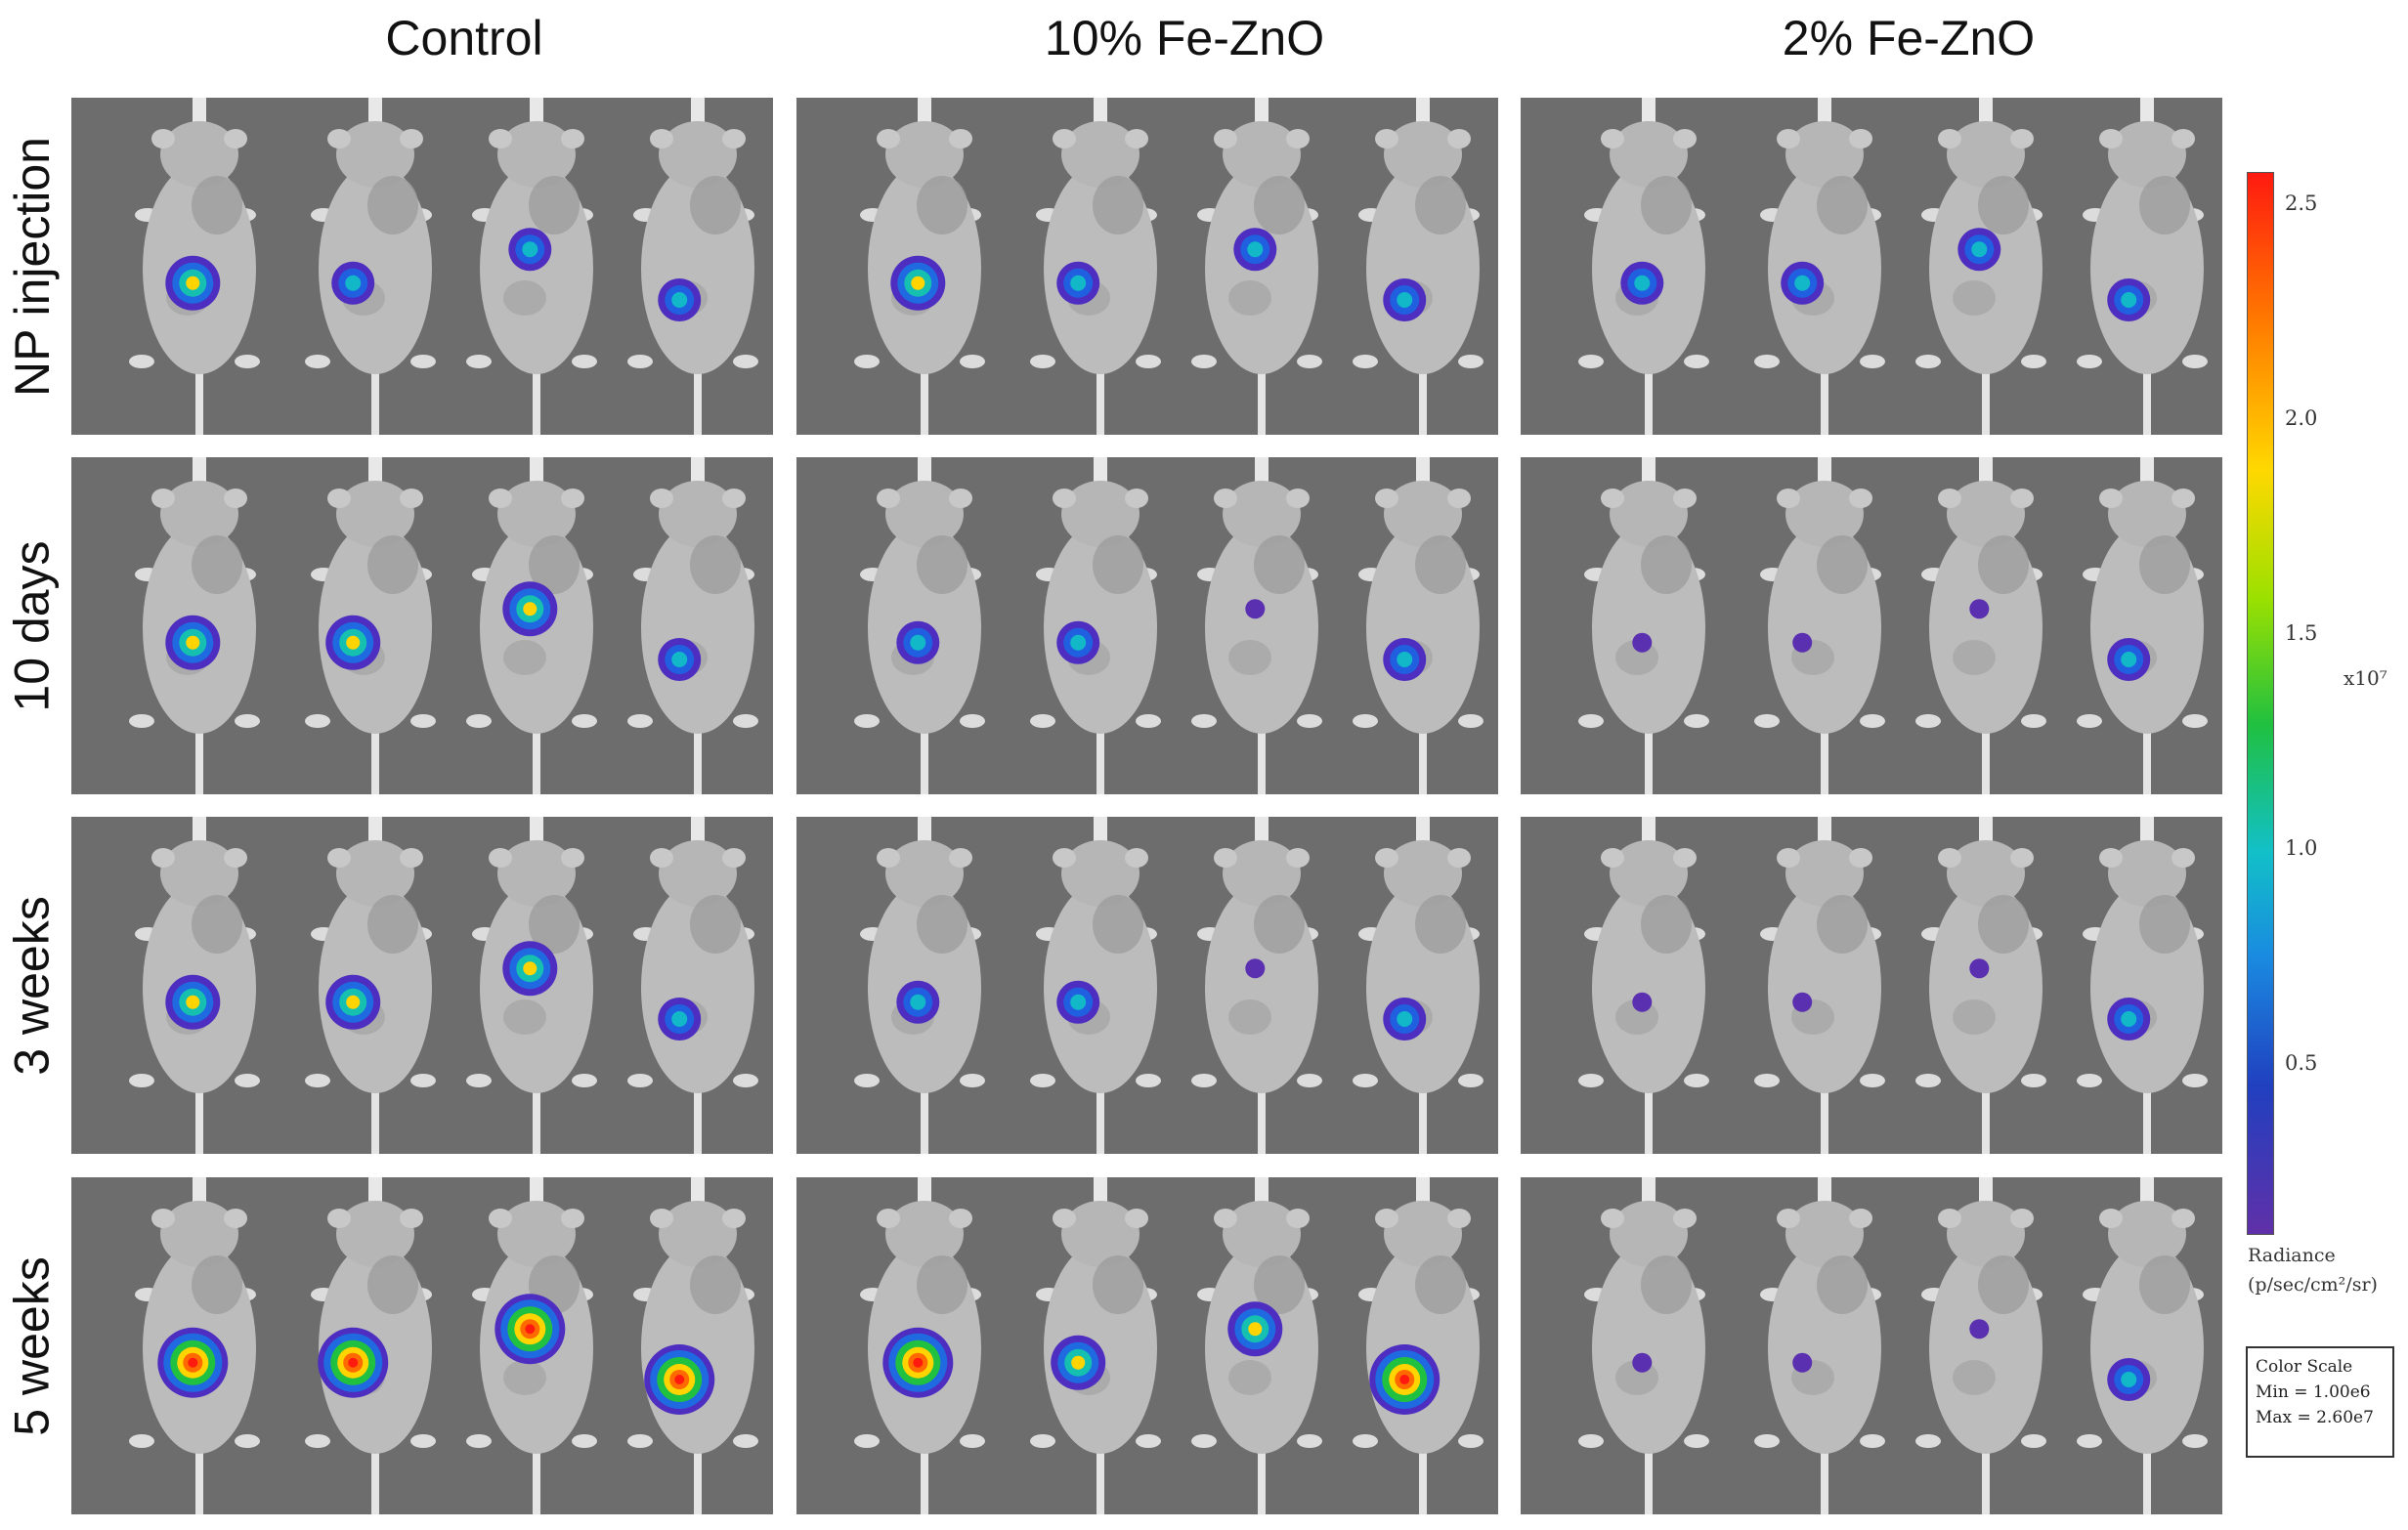 The height and width of the screenshot is (1530, 2408). I want to click on column-header-10pct-fe-zno: 10% Fe-ZnO, so click(1184, 38).